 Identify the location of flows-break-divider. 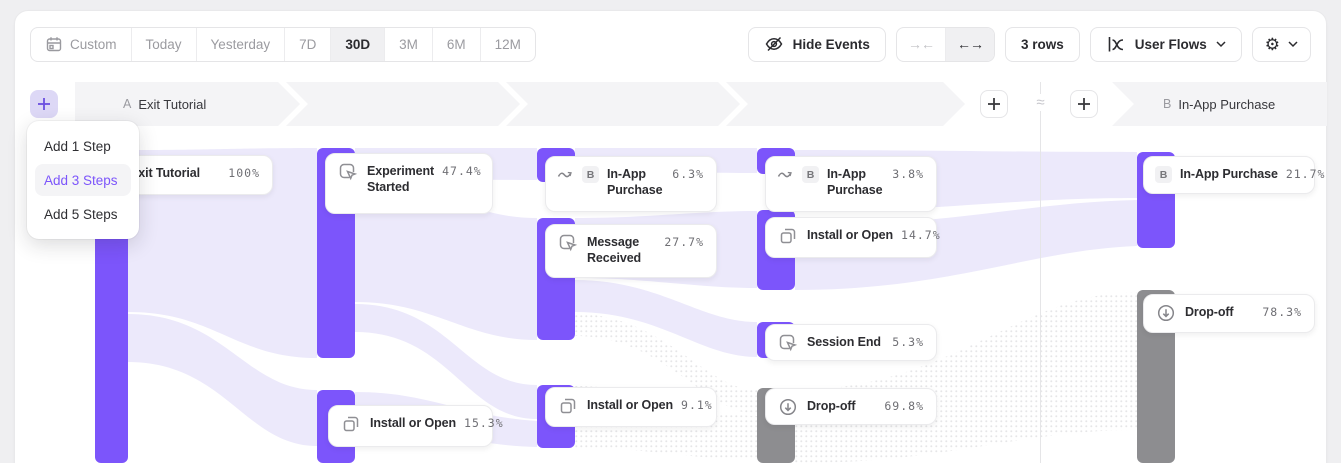
(1040, 272).